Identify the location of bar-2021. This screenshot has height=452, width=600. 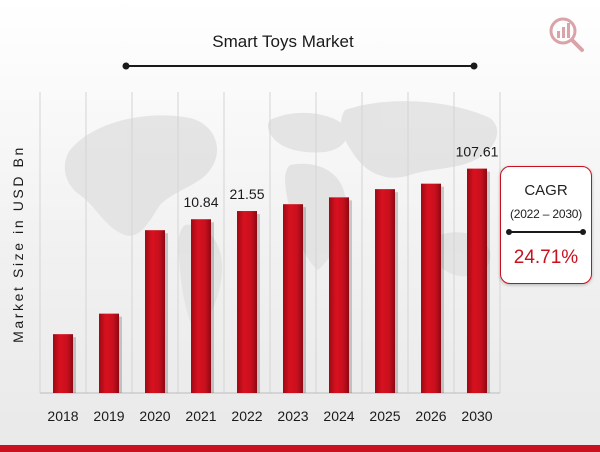
(201, 306).